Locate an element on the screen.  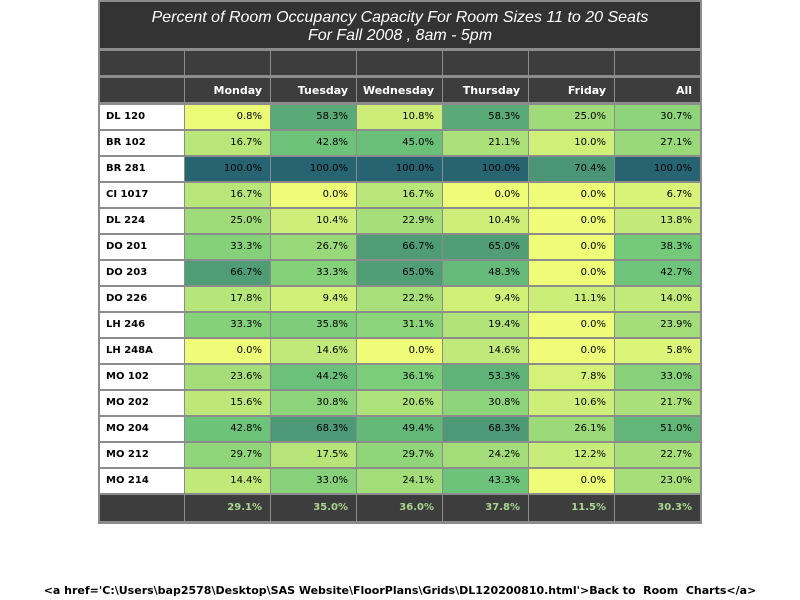
total-cell: 37.8% is located at coordinates (485, 508).